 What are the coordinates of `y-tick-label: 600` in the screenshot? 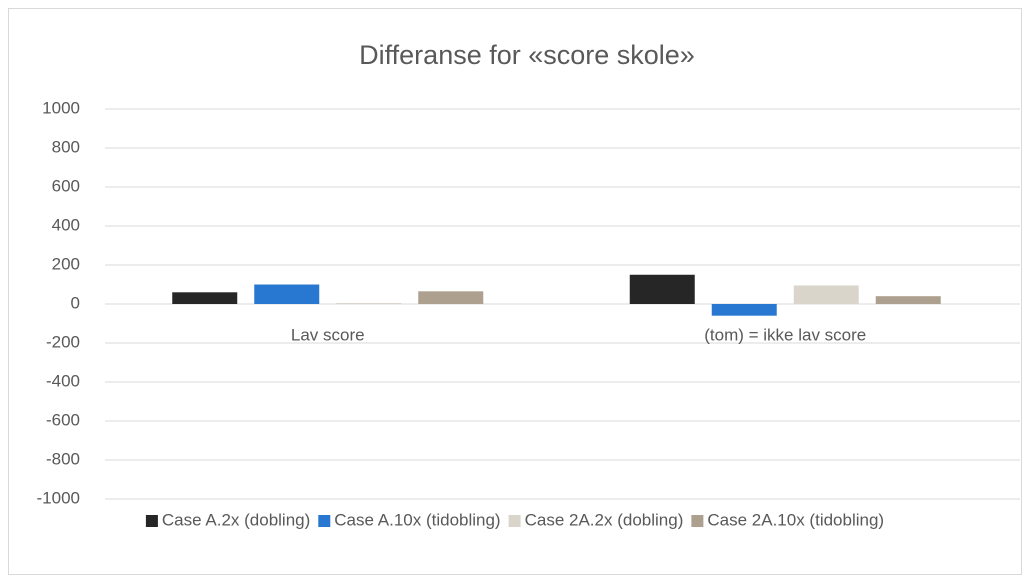 It's located at (66, 185).